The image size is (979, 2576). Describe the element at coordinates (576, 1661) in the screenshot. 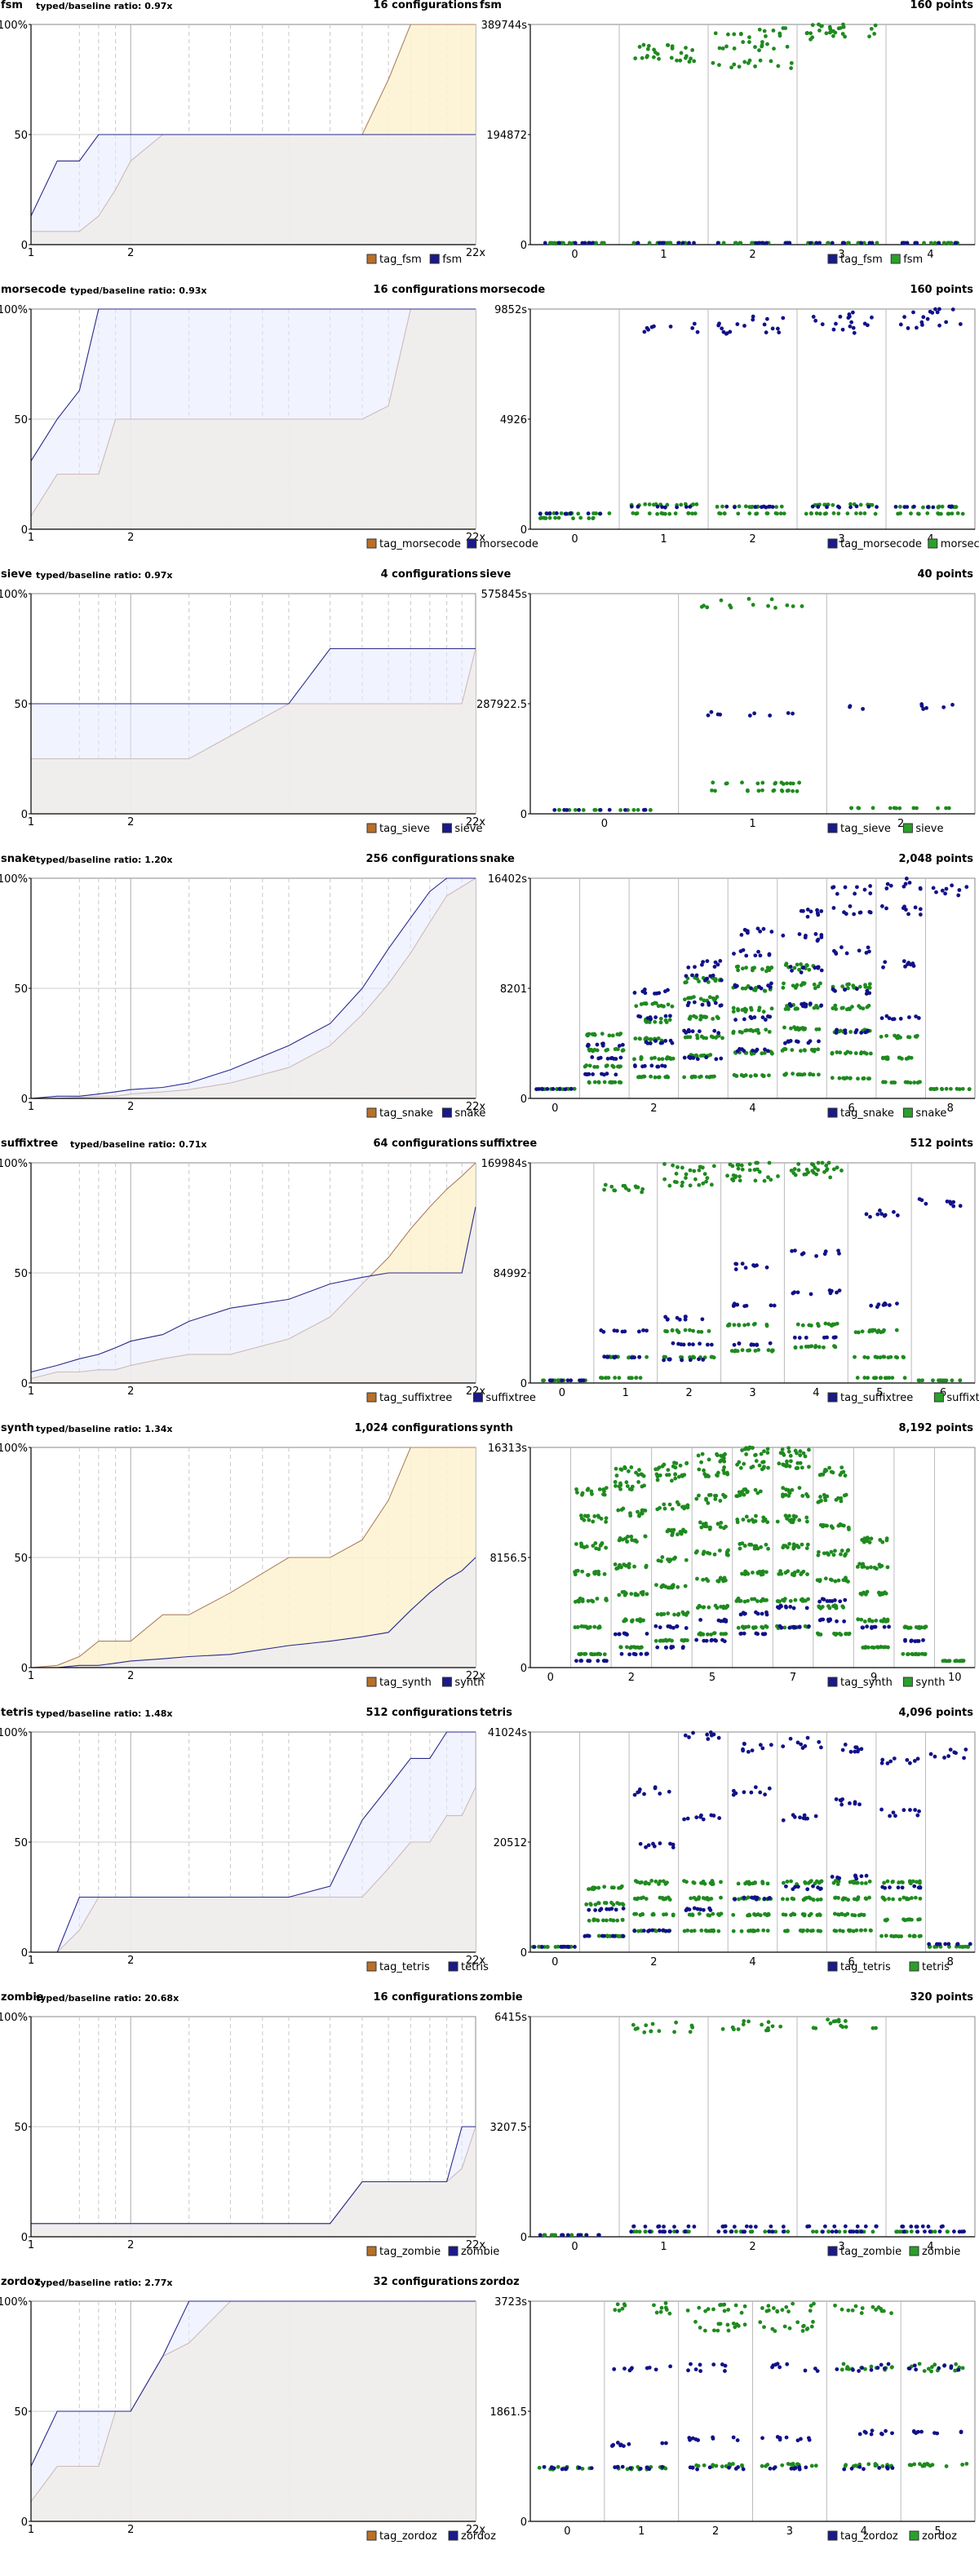

I see `point-synth` at that location.